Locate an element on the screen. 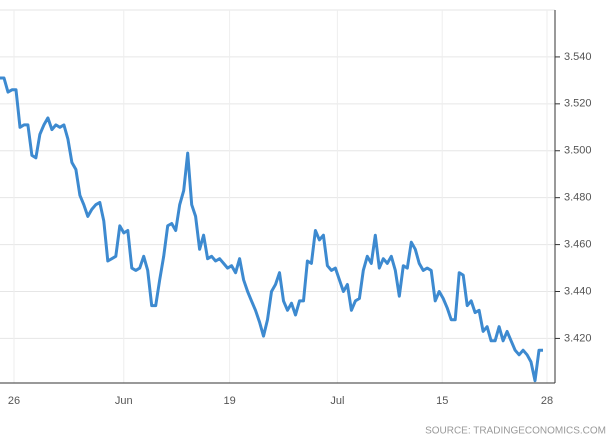  x-tick-label: 26 is located at coordinates (14, 401).